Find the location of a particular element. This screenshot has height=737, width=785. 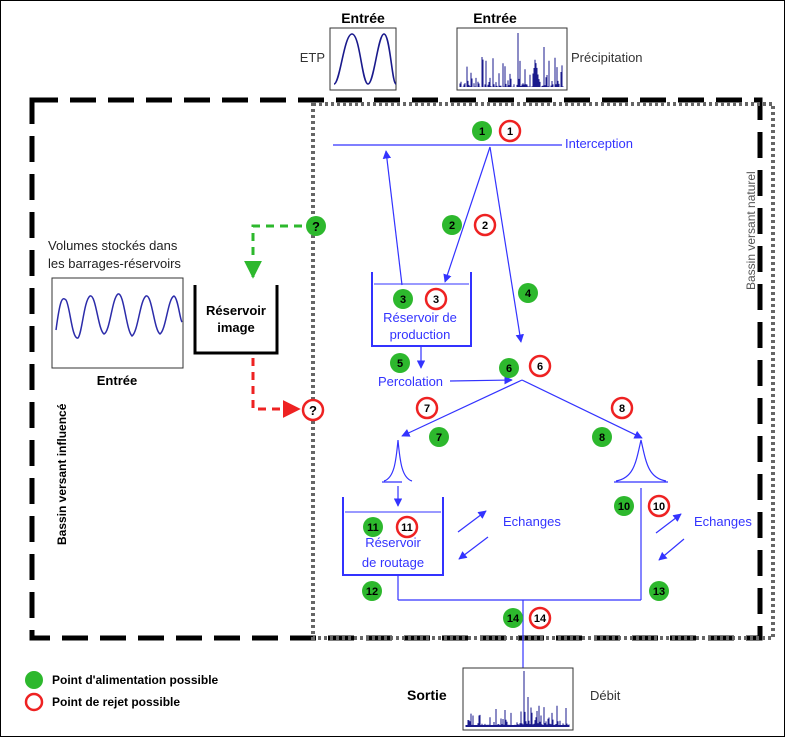

natural-basin-label: Bassin versant naturel is located at coordinates (751, 230).